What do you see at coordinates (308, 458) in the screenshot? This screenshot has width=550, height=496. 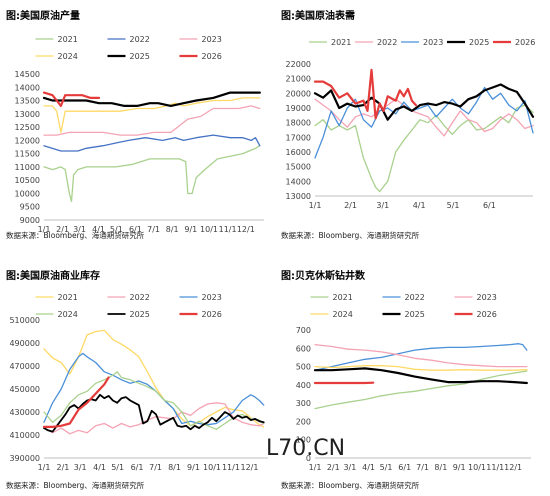 I see `y-tick-label: 0` at bounding box center [308, 458].